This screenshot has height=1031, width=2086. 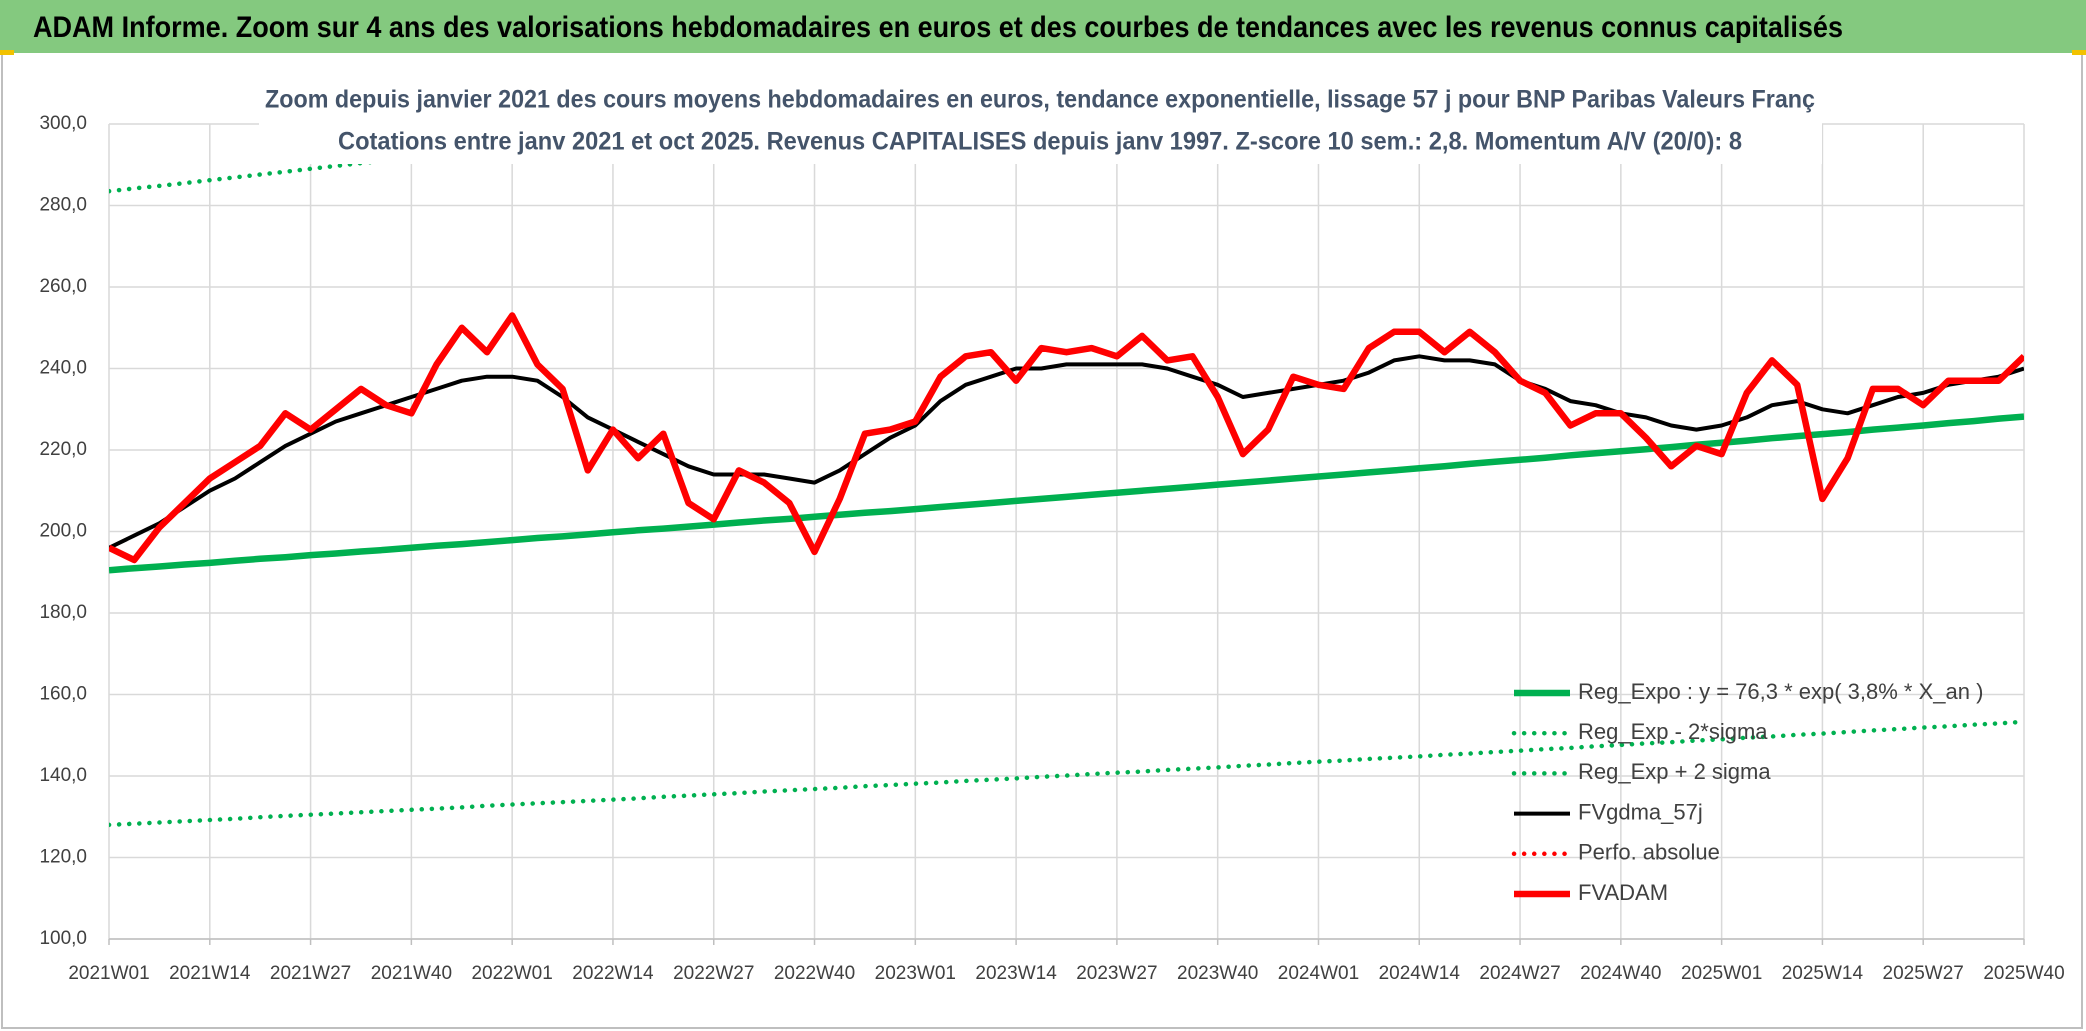 What do you see at coordinates (411, 973) in the screenshot?
I see `x-tick-label: 2021W40` at bounding box center [411, 973].